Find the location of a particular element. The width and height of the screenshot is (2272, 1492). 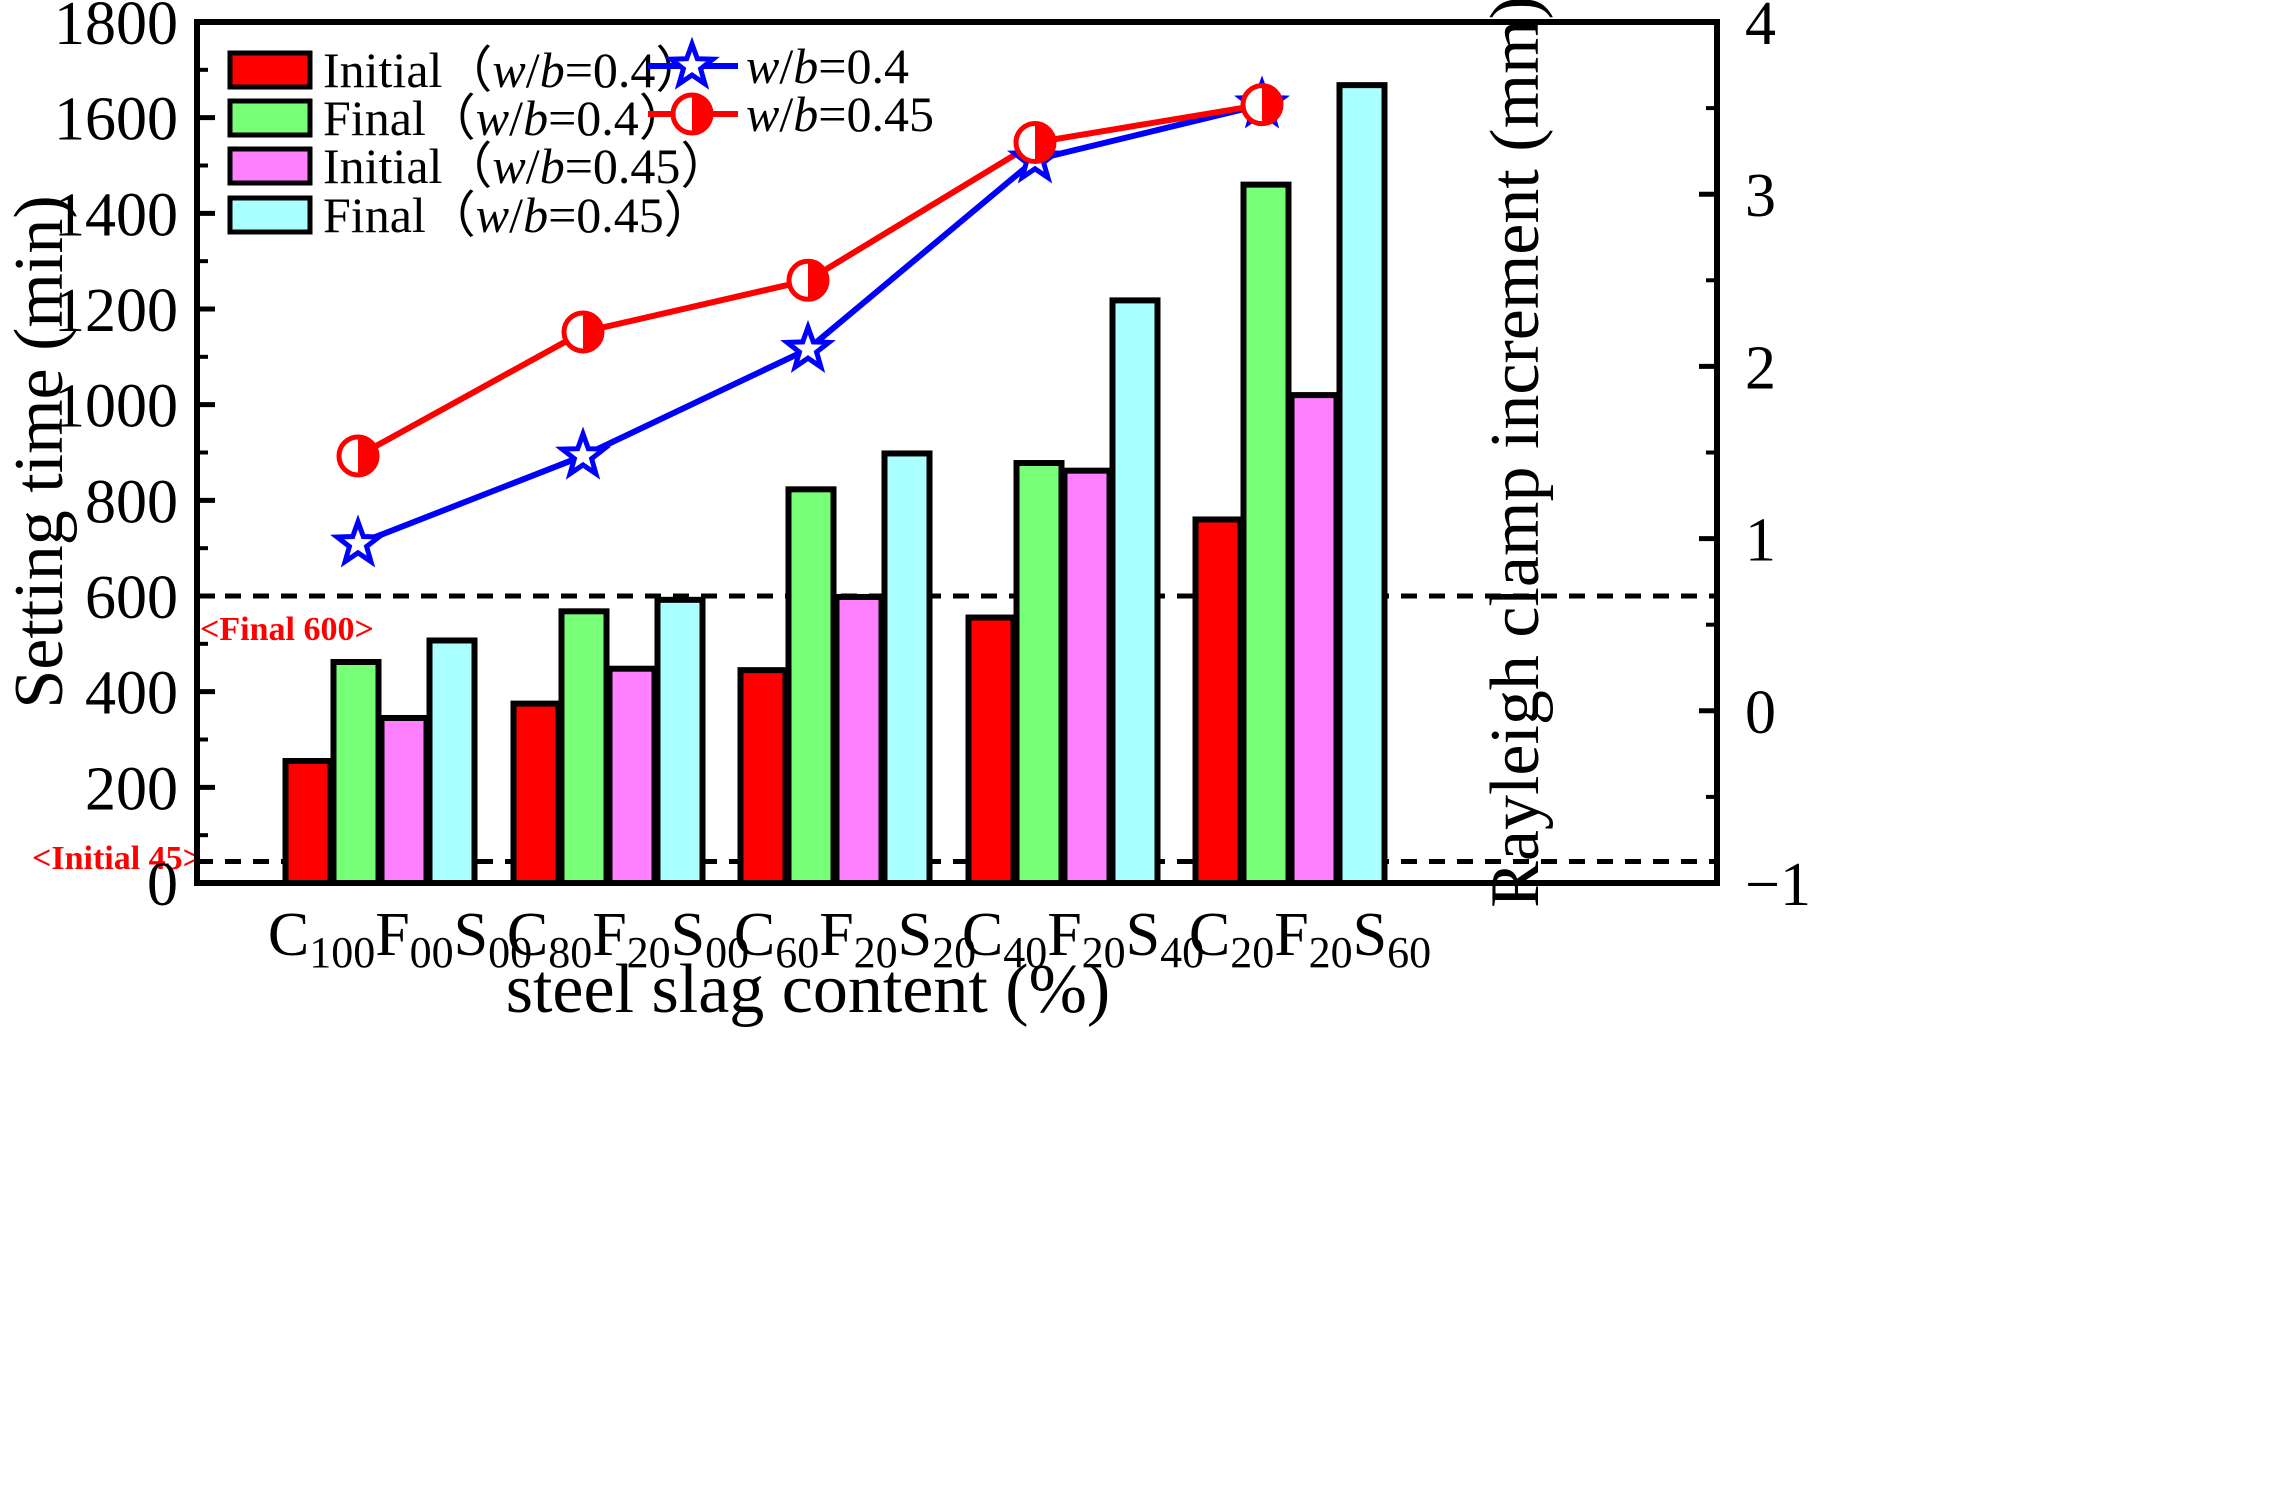

reference-line-label: <Final 600> is located at coordinates (287, 629).